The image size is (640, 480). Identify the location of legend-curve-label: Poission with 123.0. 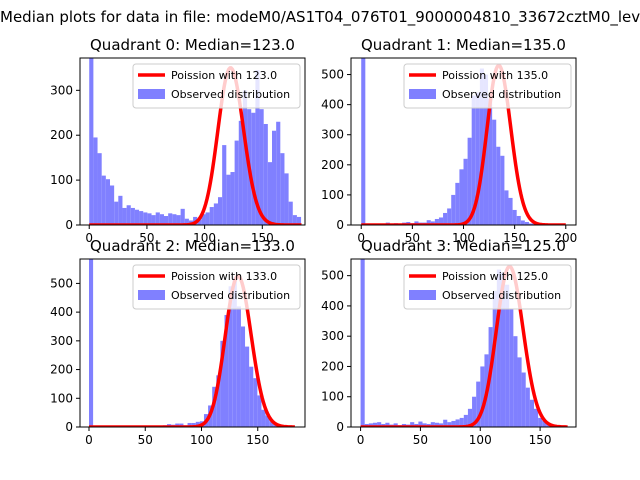
(224, 75).